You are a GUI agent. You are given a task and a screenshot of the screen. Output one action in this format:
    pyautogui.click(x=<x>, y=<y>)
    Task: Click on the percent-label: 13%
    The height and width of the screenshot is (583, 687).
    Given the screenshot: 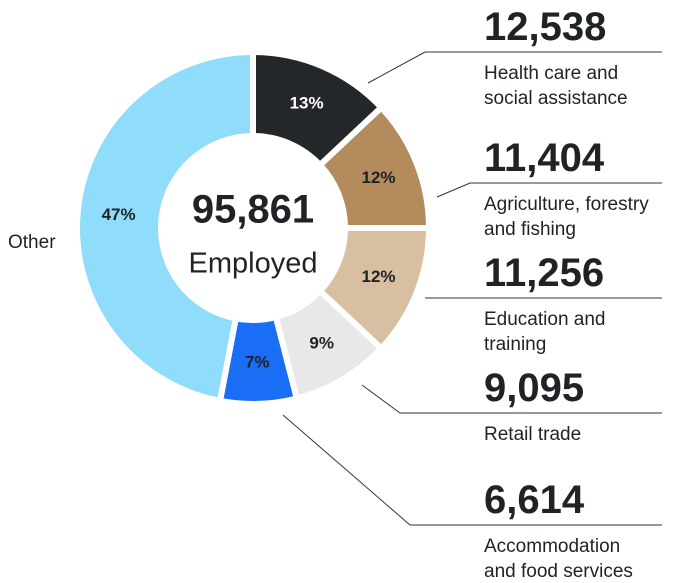 What is the action you would take?
    pyautogui.click(x=307, y=103)
    